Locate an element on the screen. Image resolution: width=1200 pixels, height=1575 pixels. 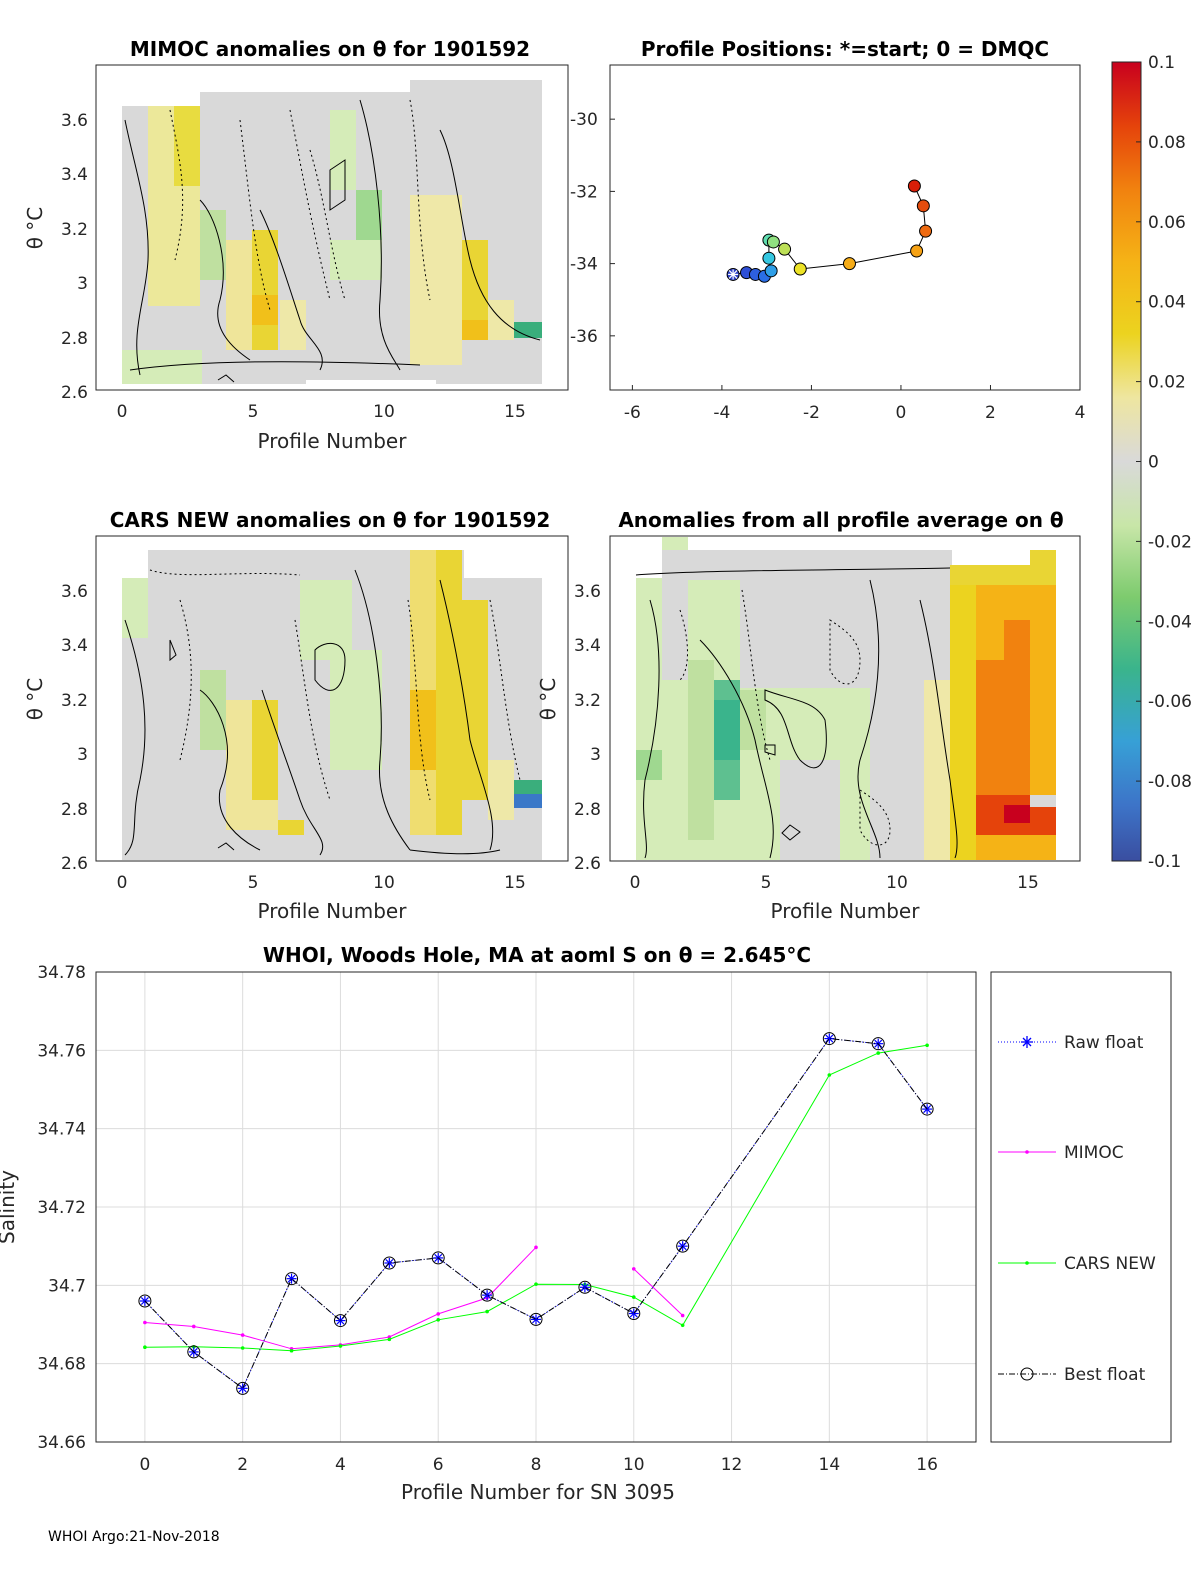
salinity-legend: Raw float MIMOC CARS NEW Best float is located at coordinates (1081, 1207).